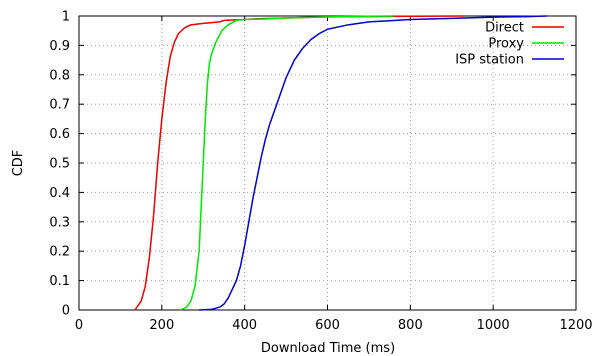 This screenshot has width=603, height=356. Describe the element at coordinates (244, 325) in the screenshot. I see `x-tick-label: 400` at that location.